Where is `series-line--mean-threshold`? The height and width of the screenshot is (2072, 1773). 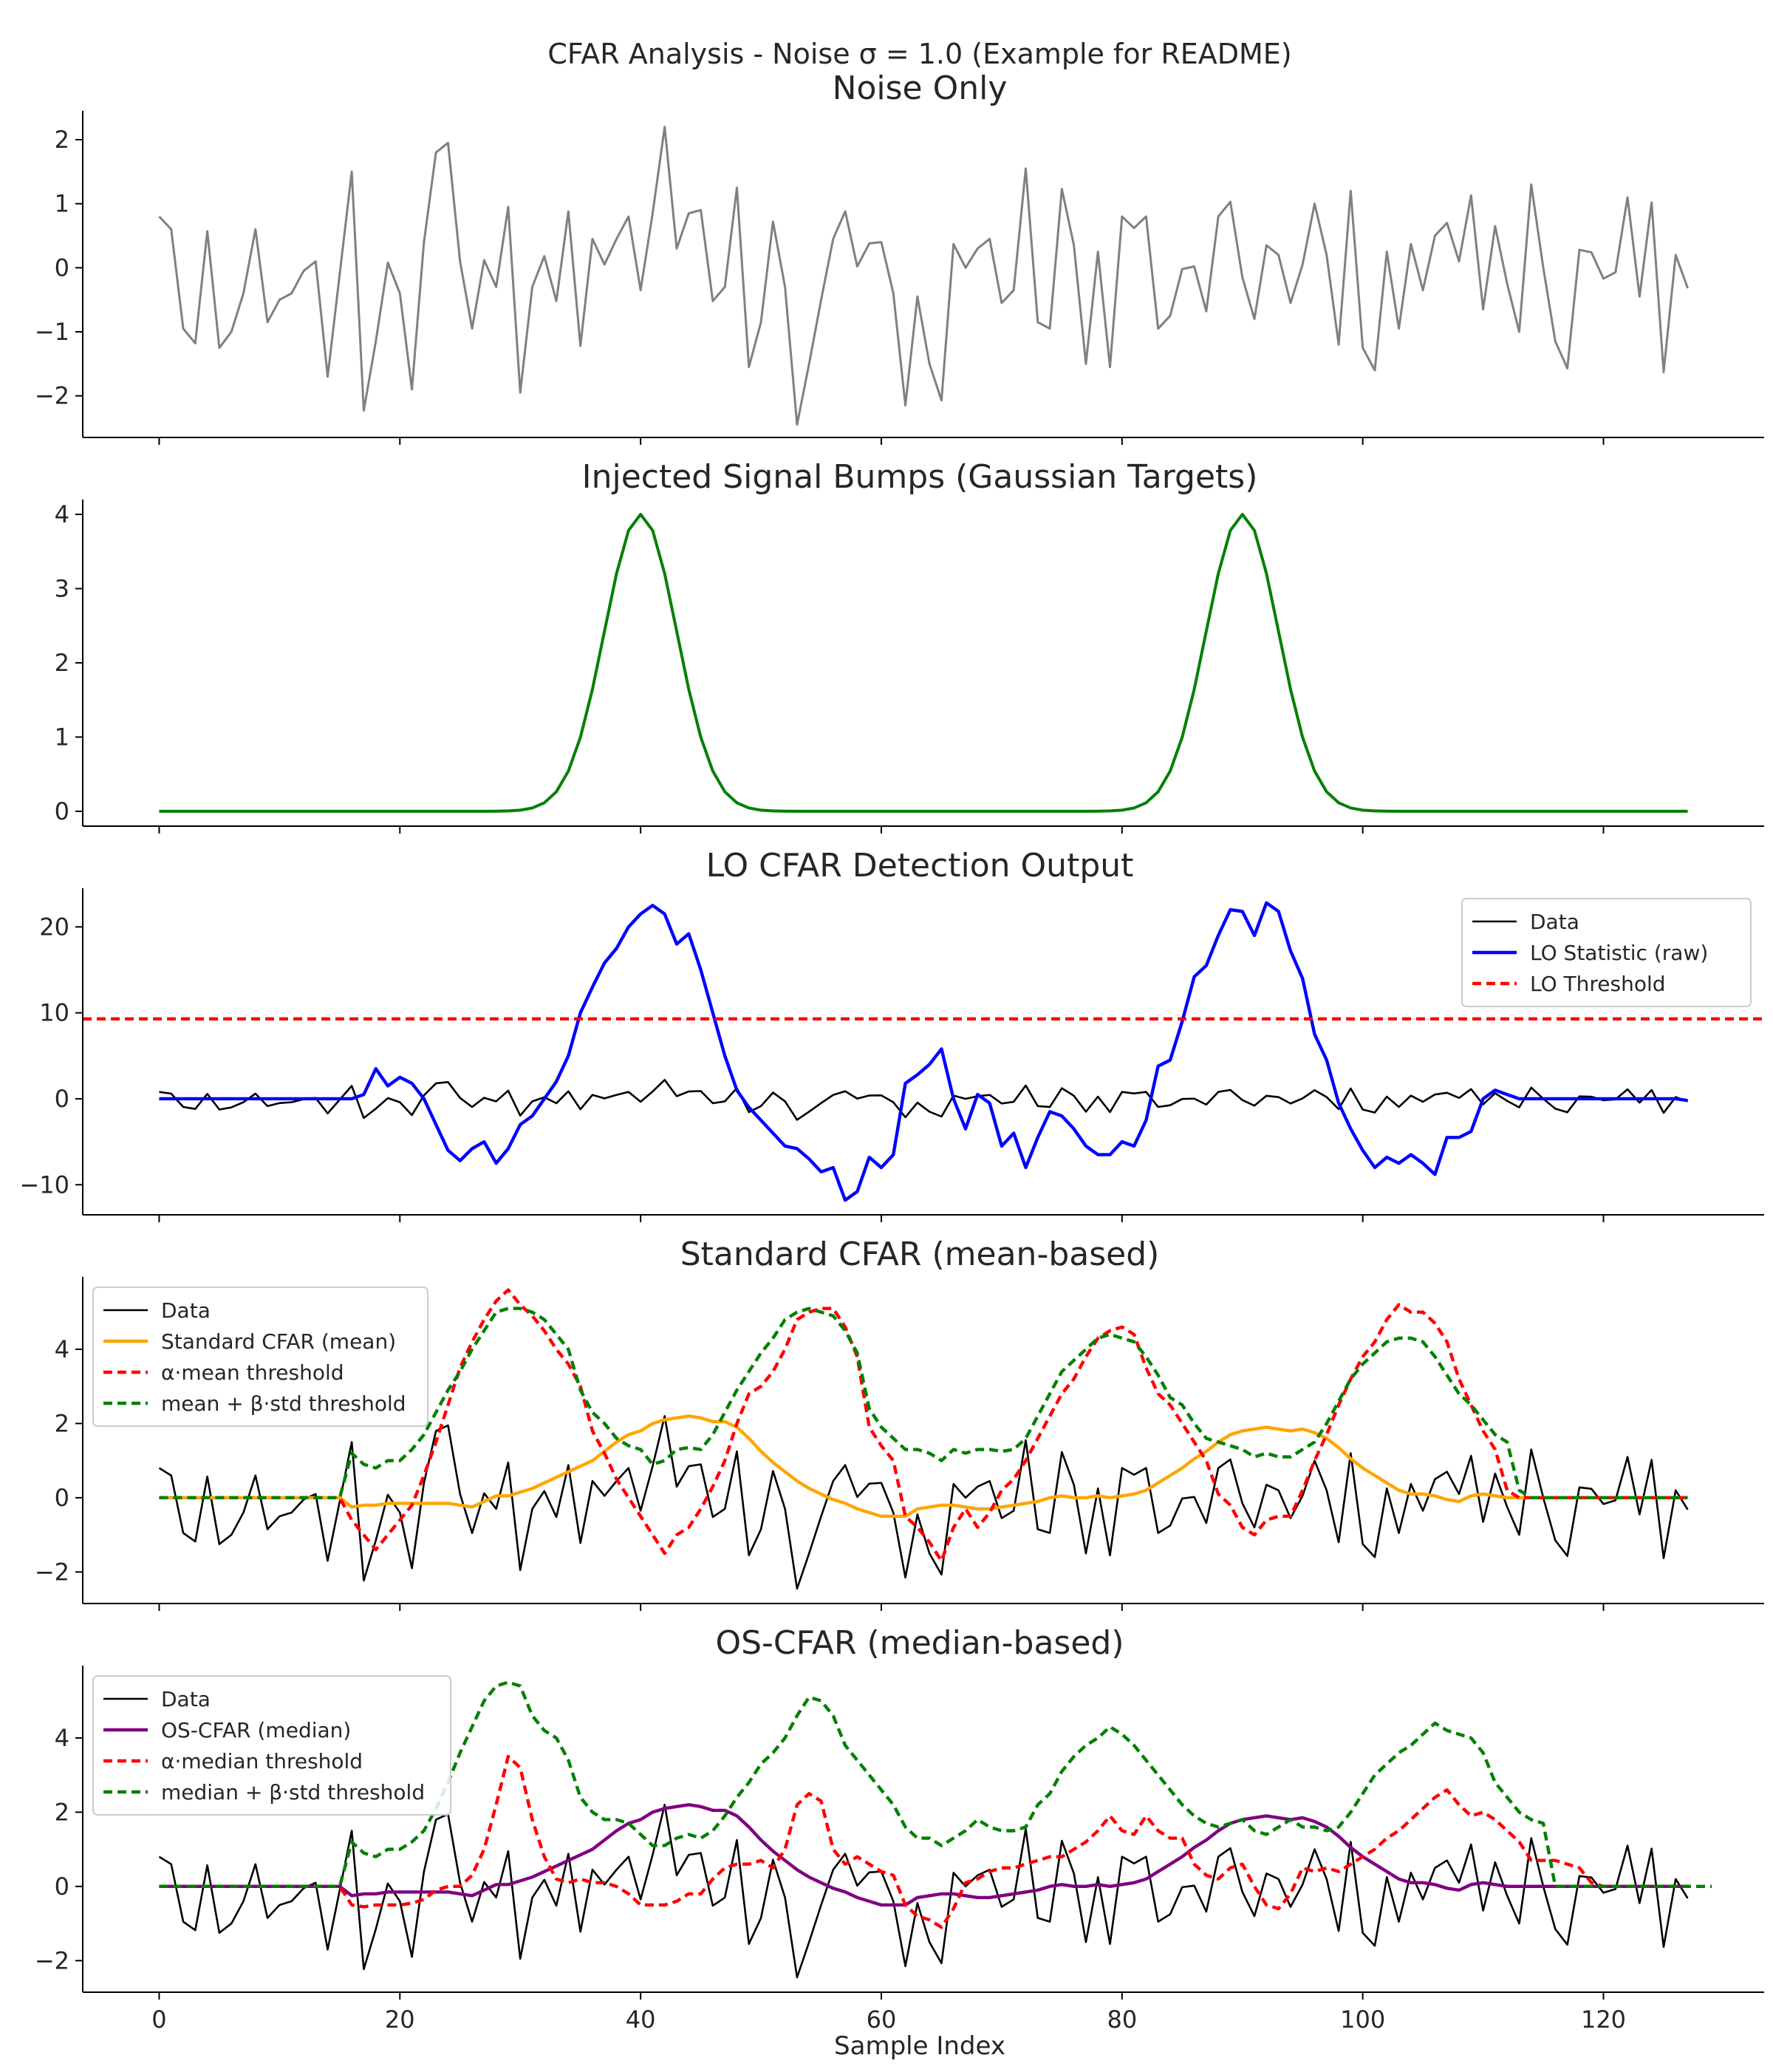 series-line--mean-threshold is located at coordinates (924, 1425).